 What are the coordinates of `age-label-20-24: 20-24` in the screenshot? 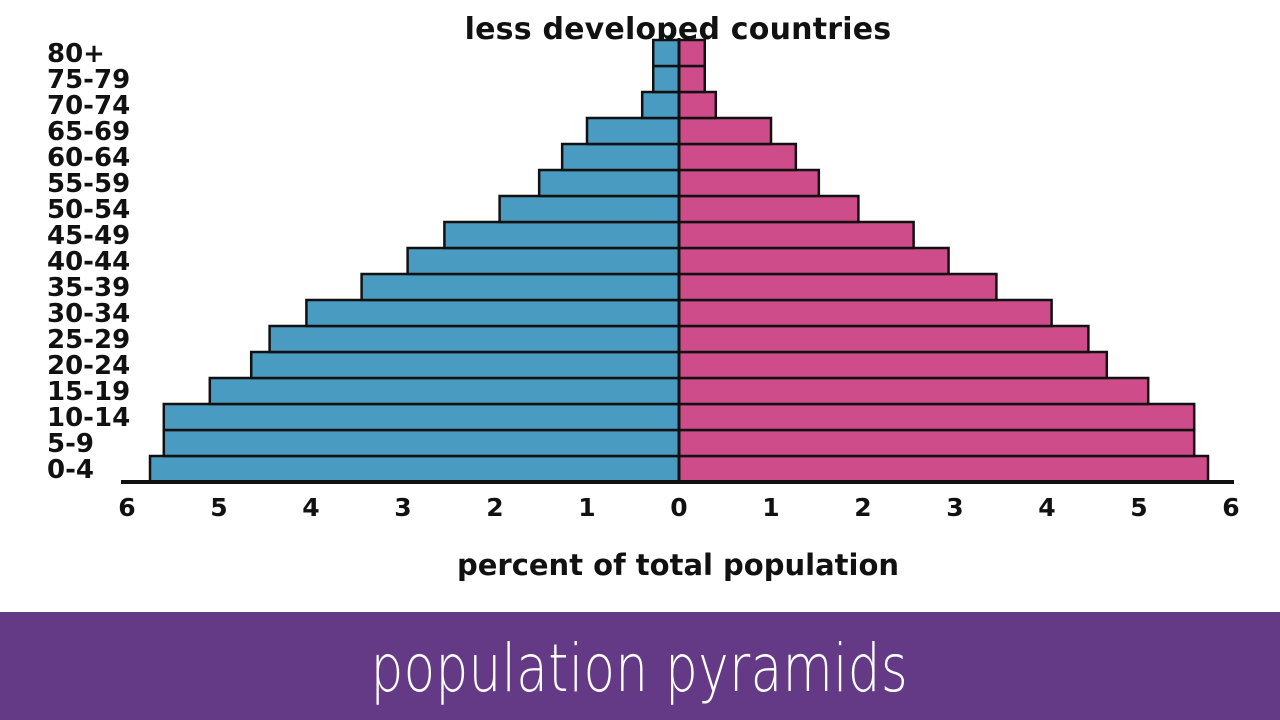 It's located at (88, 366).